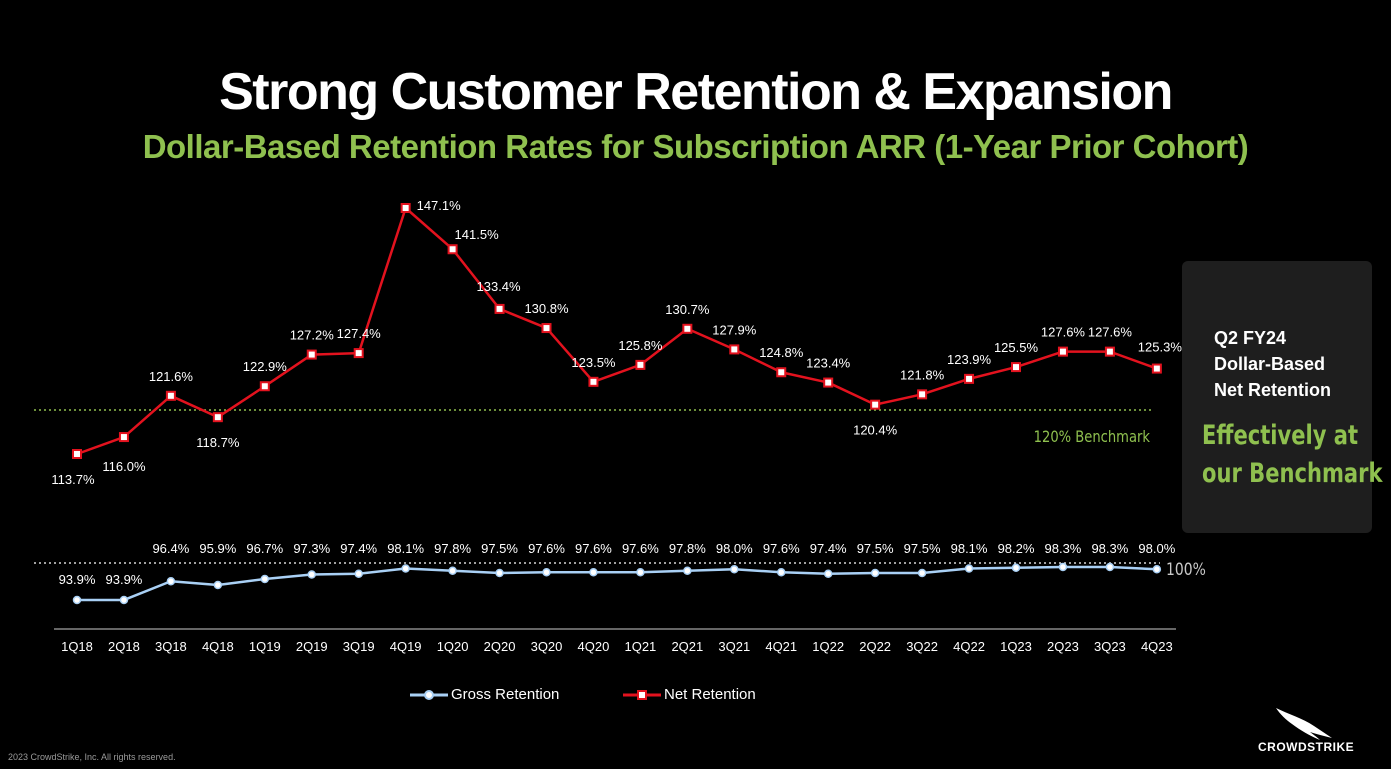  I want to click on net-retention-data-label: 118.7%, so click(218, 442).